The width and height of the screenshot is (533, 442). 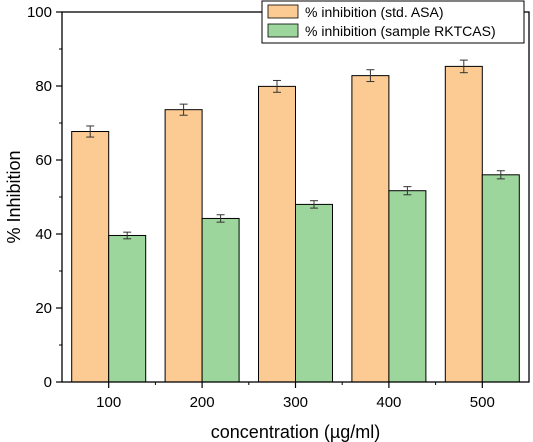 I want to click on x-tick-label: 300, so click(x=295, y=402).